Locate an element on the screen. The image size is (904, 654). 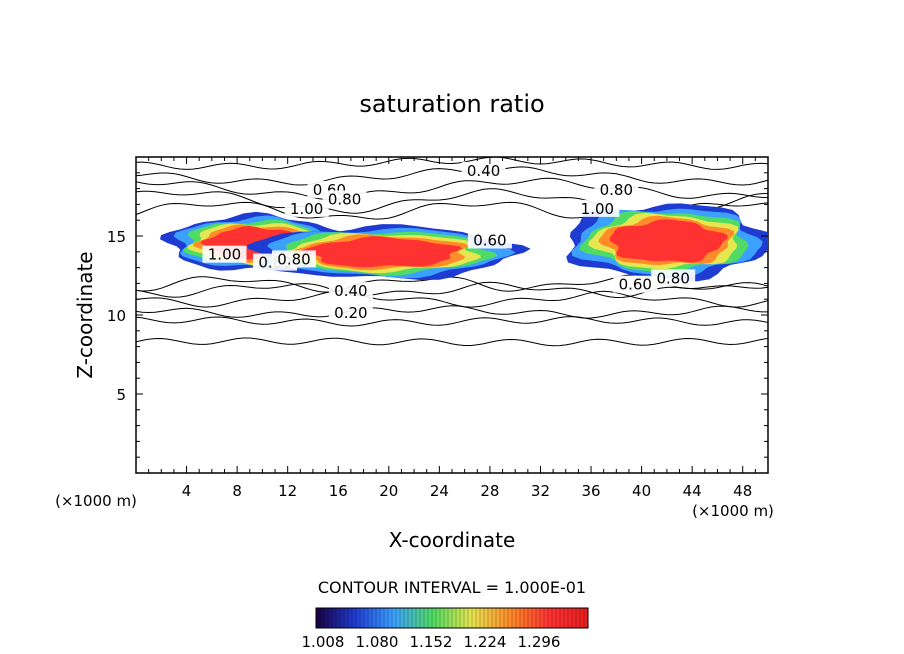
x-tick-label: 4 is located at coordinates (187, 491).